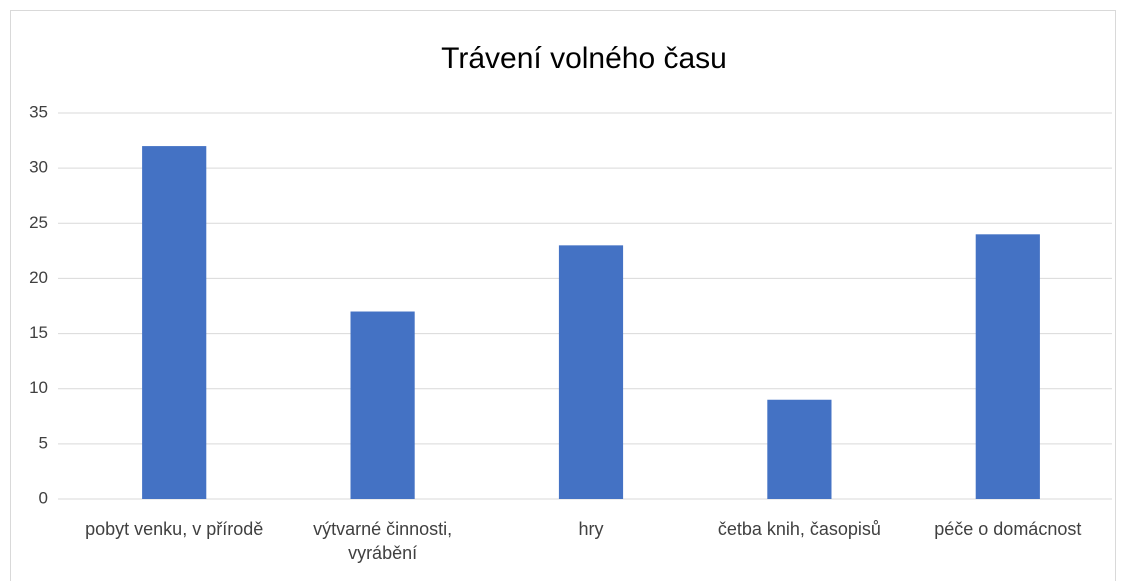  I want to click on y-tick-label: 5, so click(43, 442).